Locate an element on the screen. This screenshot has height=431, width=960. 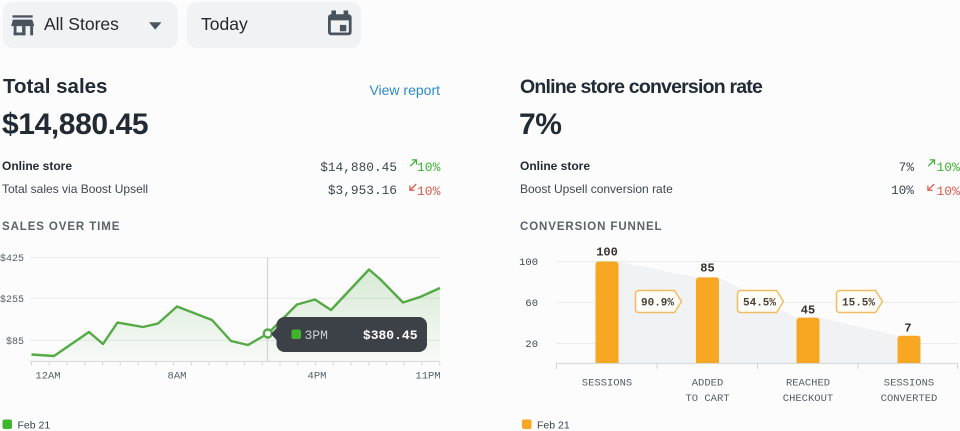
svg-text: 4PM is located at coordinates (317, 377).